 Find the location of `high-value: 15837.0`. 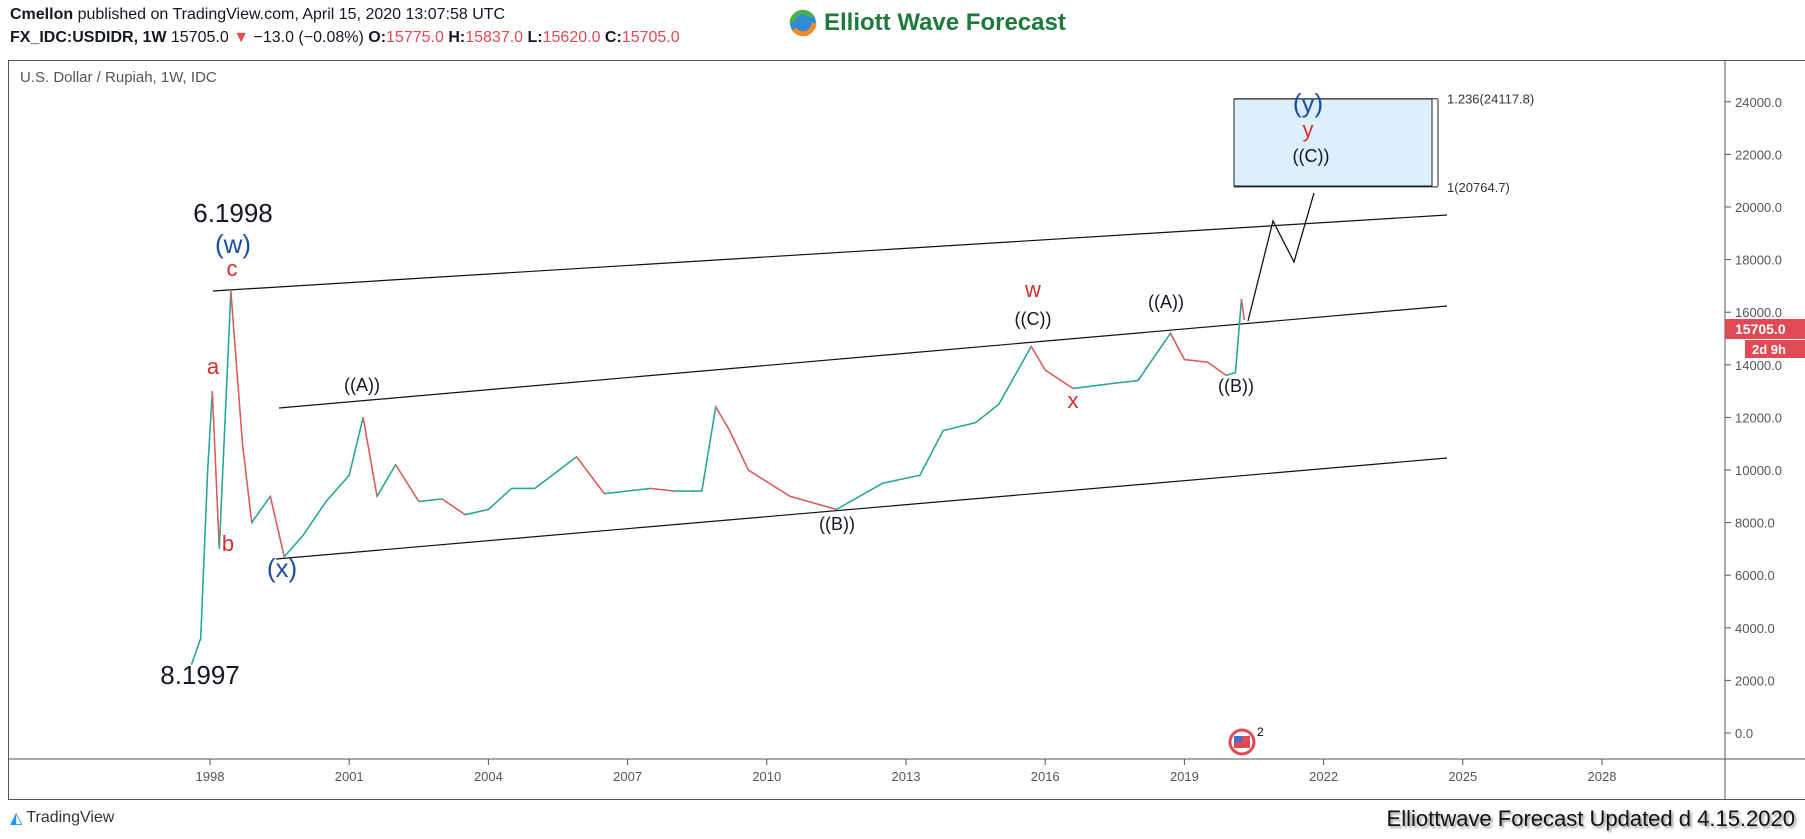

high-value: 15837.0 is located at coordinates (494, 37).